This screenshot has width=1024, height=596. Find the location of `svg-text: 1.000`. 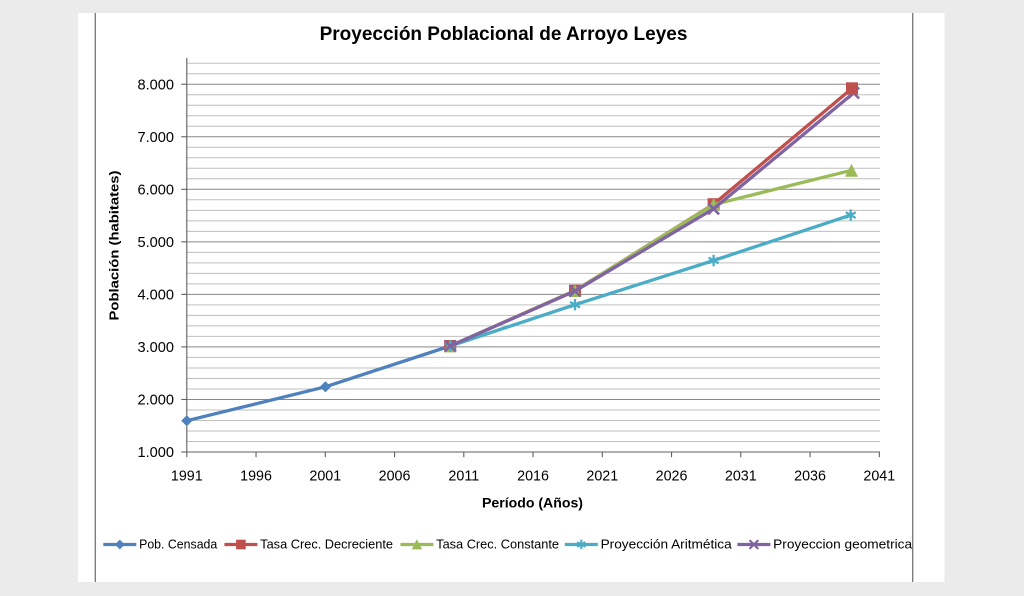

svg-text: 1.000 is located at coordinates (155, 453).